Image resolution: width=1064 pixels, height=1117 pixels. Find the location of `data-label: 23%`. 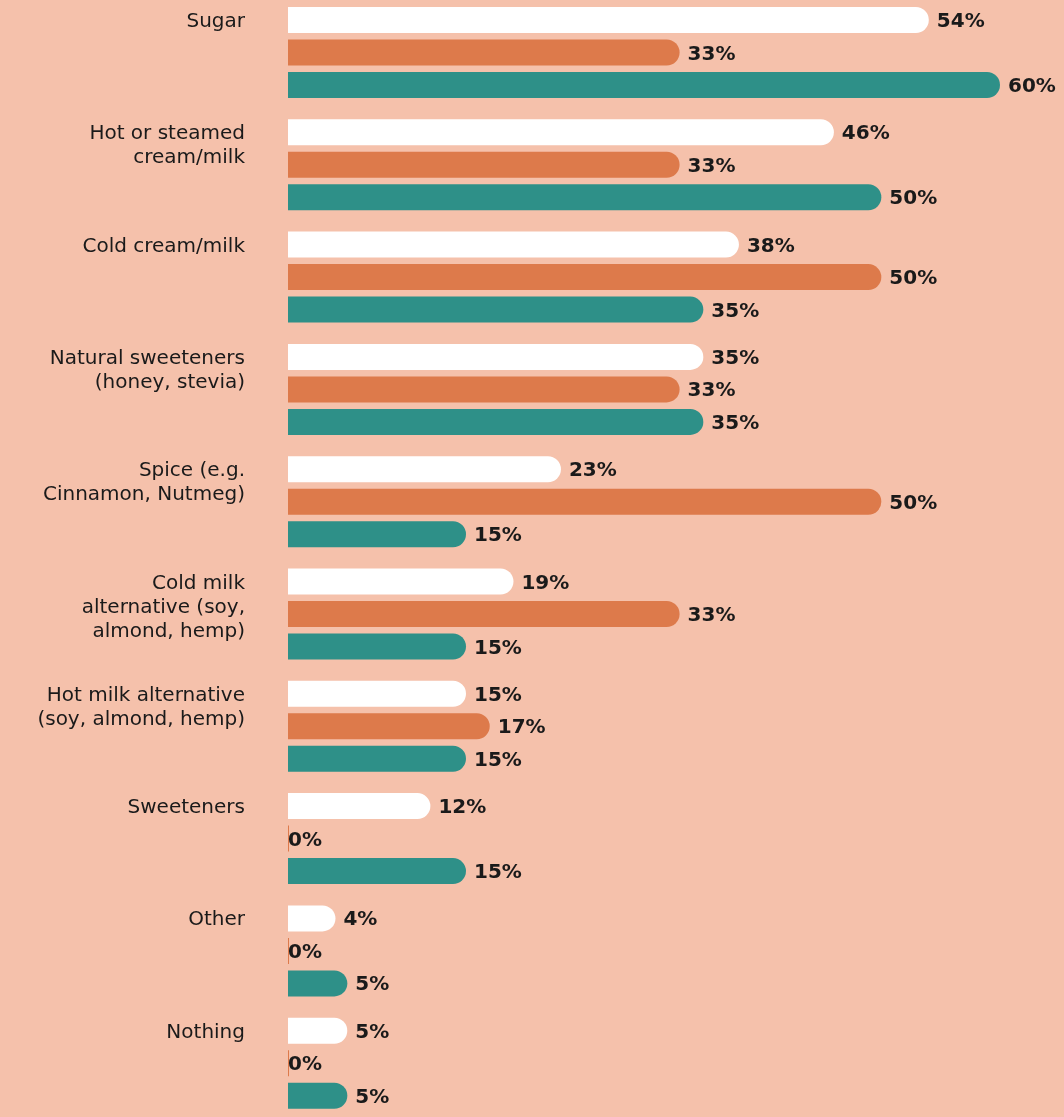

data-label: 23% is located at coordinates (592, 469).